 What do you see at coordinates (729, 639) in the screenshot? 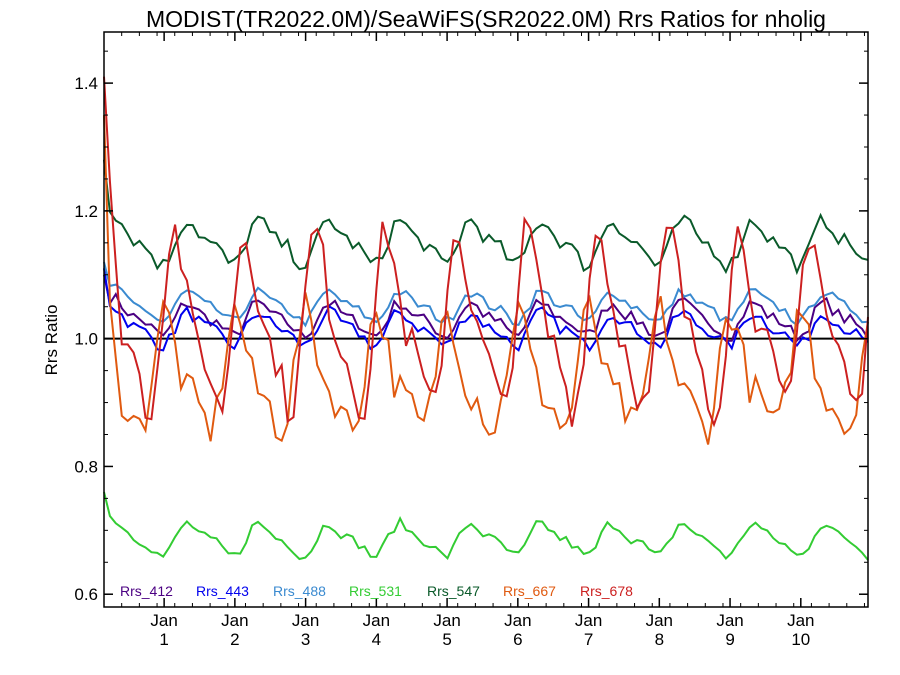
I see `x-tick-label-year: 9` at bounding box center [729, 639].